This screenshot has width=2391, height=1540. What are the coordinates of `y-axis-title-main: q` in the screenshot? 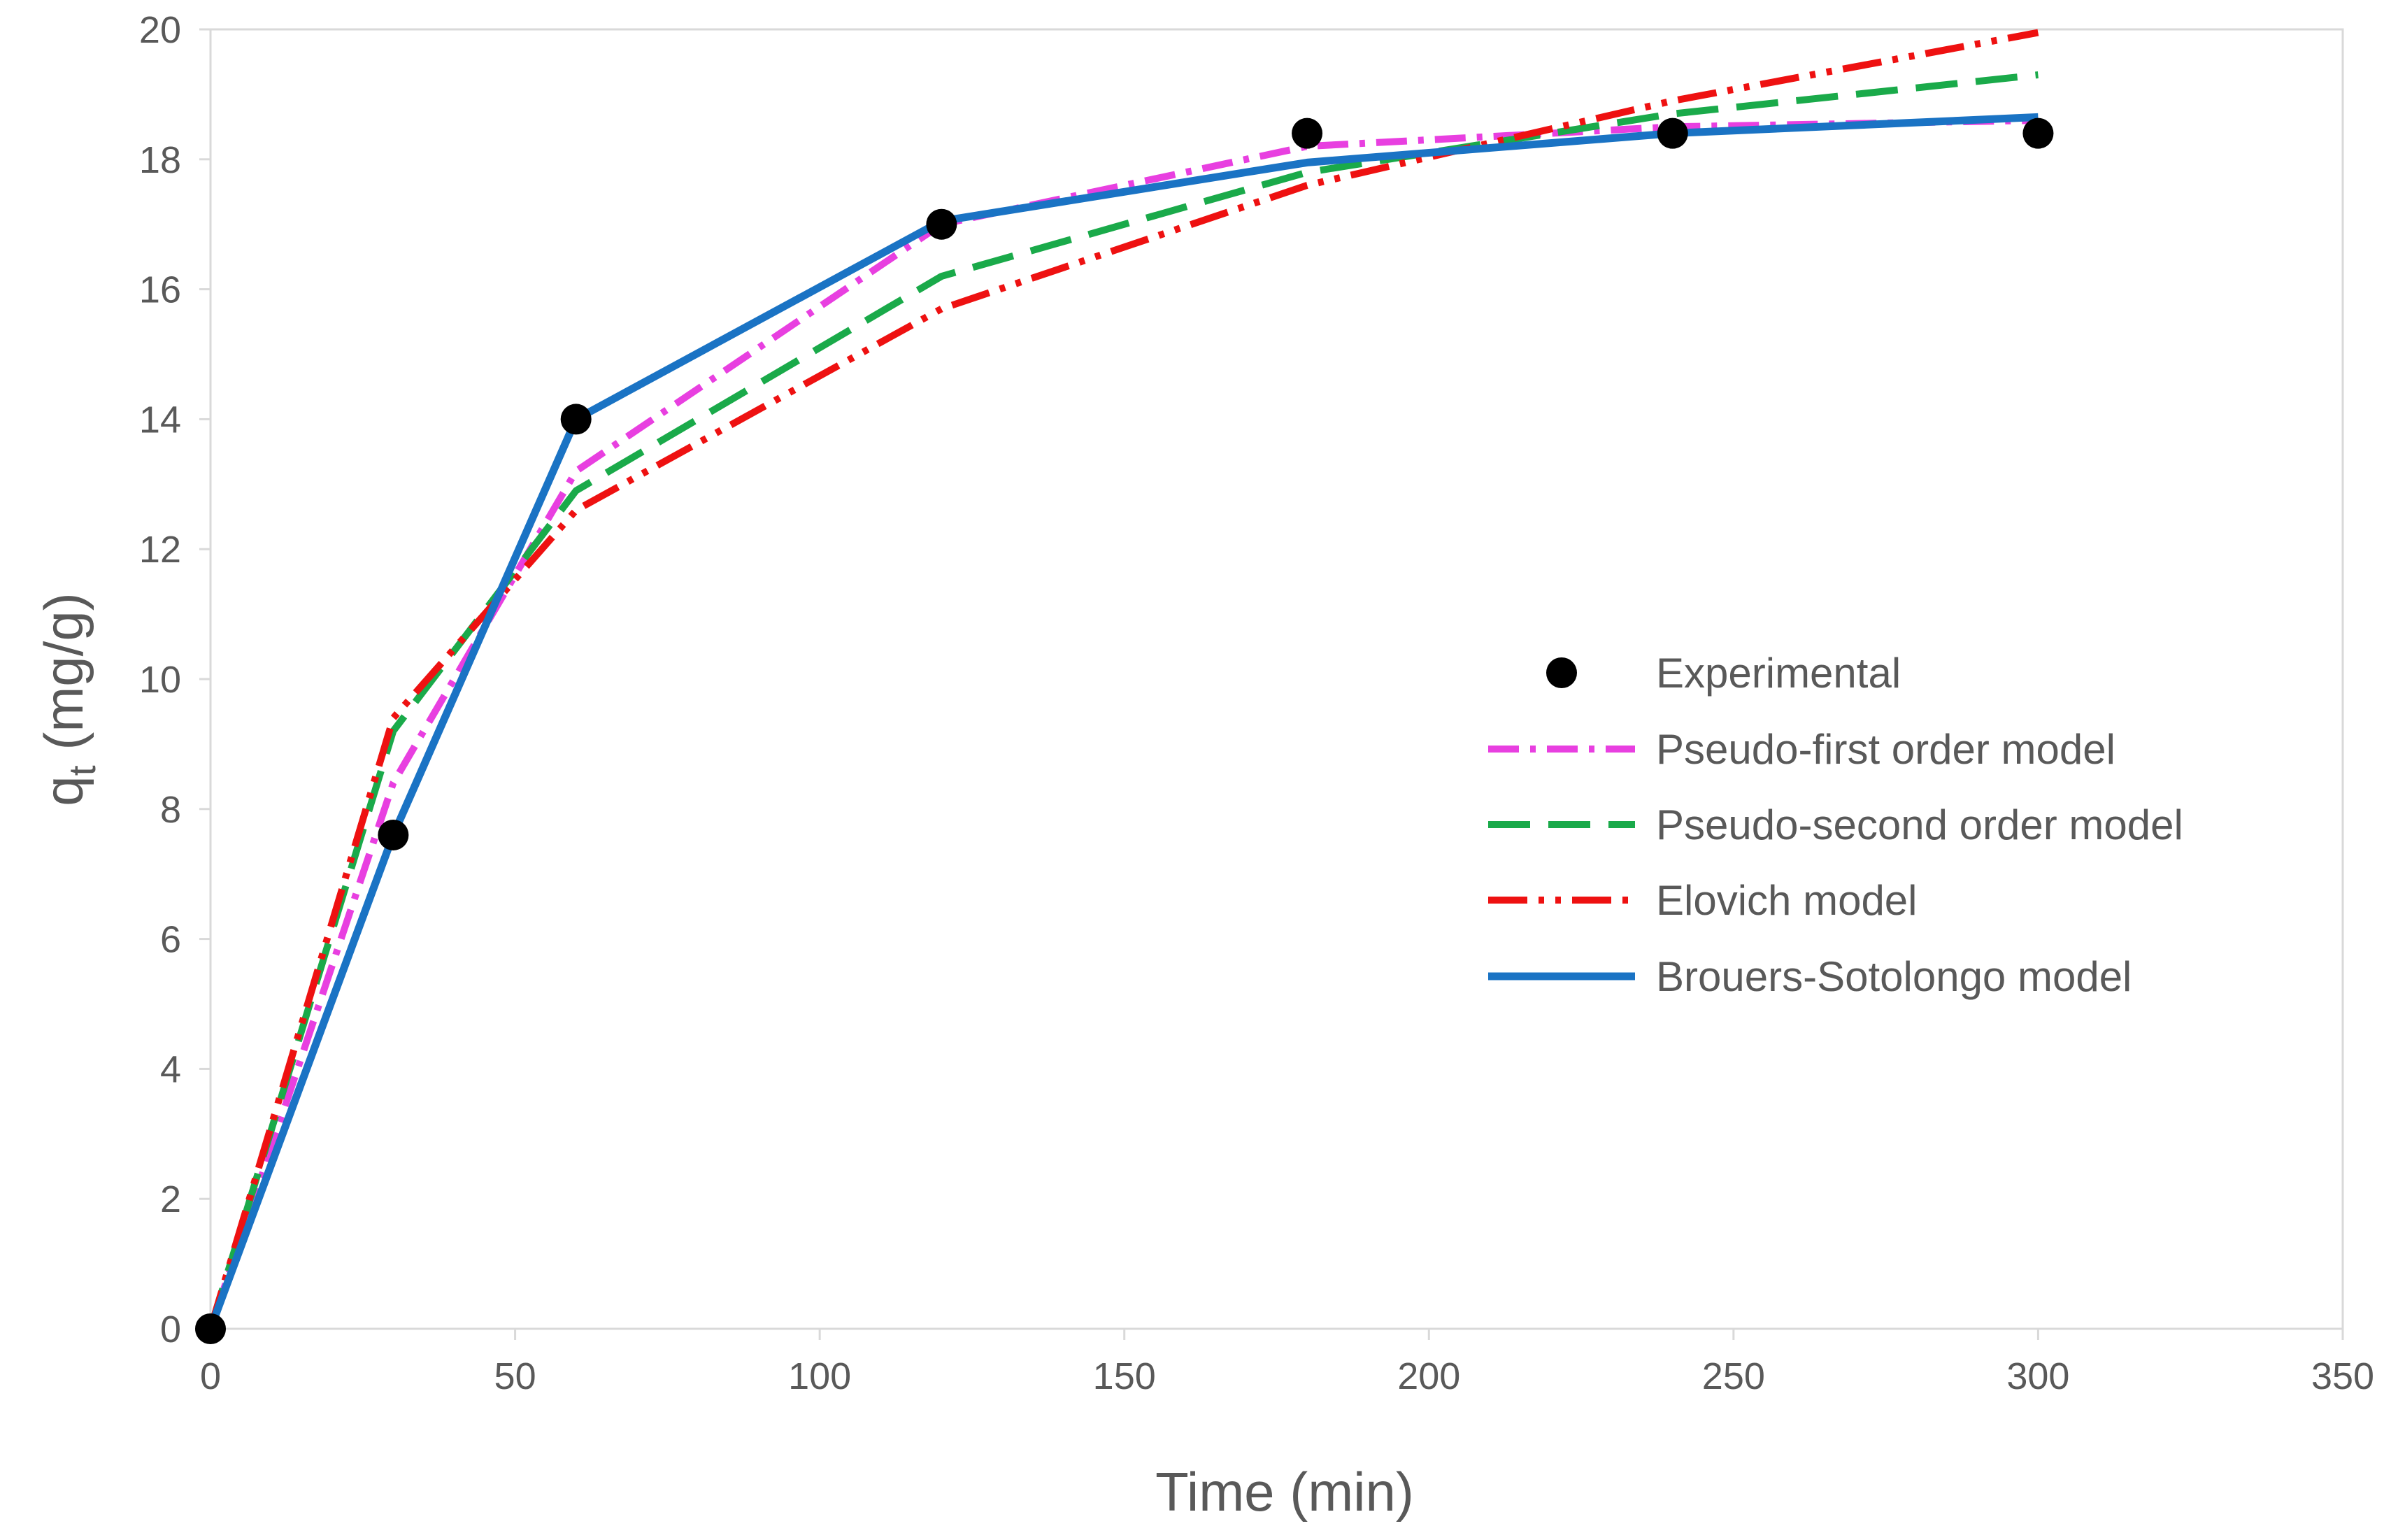 It's located at (63, 791).